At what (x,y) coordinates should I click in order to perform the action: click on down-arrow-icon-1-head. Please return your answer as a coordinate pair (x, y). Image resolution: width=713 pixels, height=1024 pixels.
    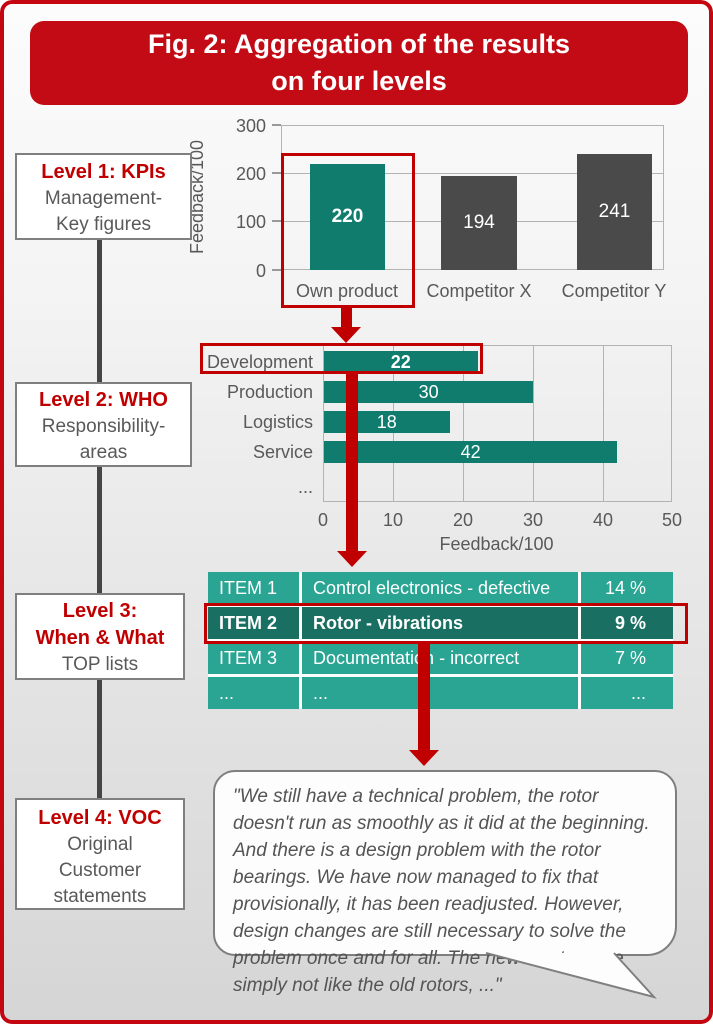
    Looking at the image, I should click on (346, 335).